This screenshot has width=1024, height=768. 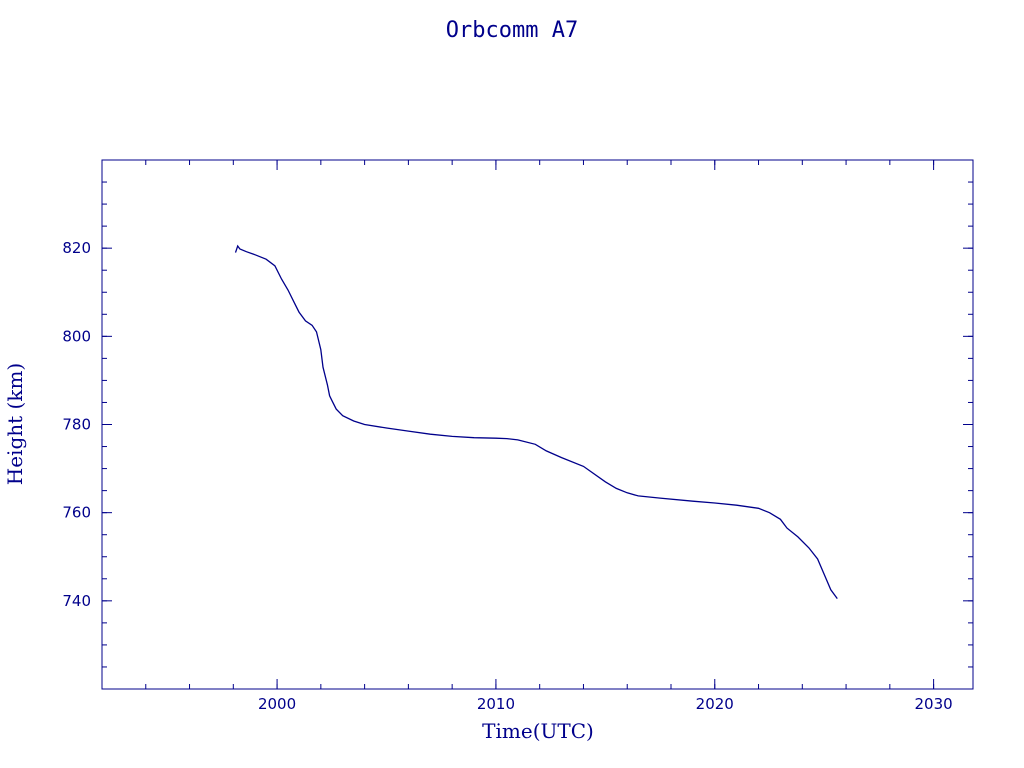 I want to click on chart-title: Orbcomm A7, so click(x=512, y=30).